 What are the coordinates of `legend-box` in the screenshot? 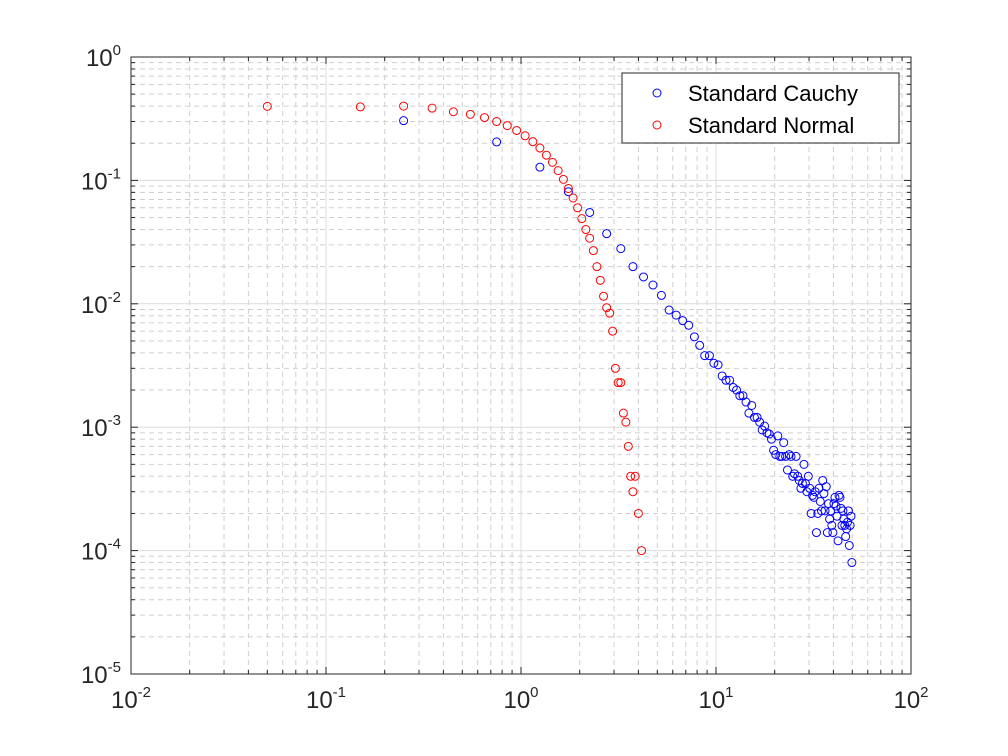 It's located at (760, 108).